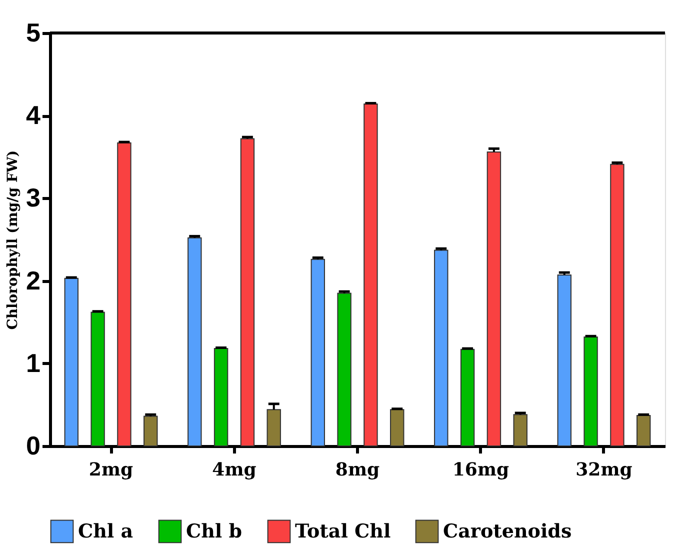  I want to click on y-axis-title: Chlorophyll (mg/g FW), so click(13, 240).